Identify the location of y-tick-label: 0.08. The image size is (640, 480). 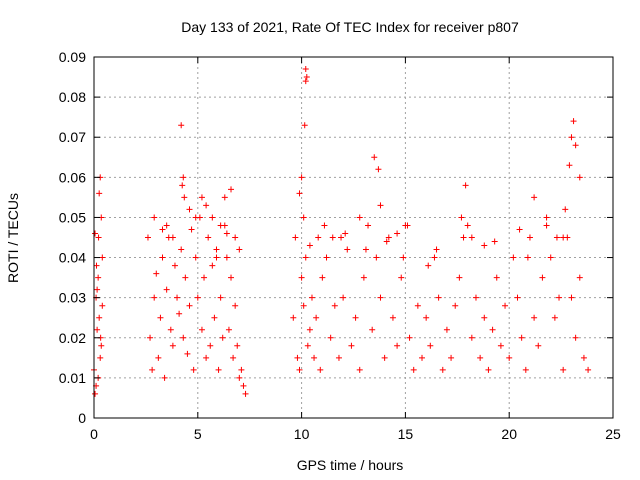
(72, 97).